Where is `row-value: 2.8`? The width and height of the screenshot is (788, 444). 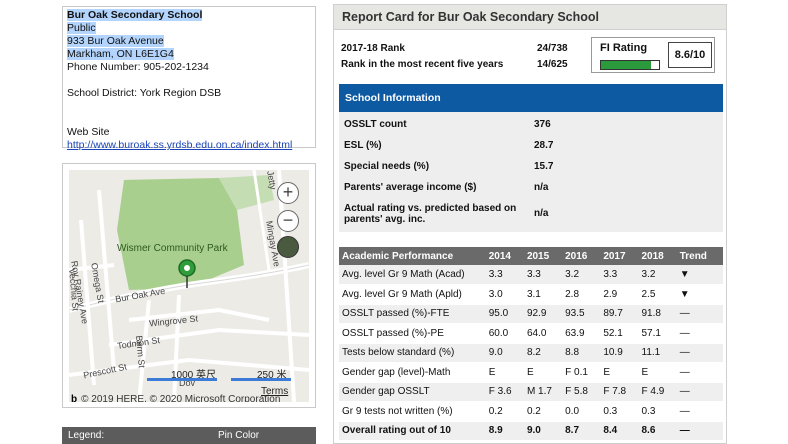
row-value: 2.8 is located at coordinates (581, 294).